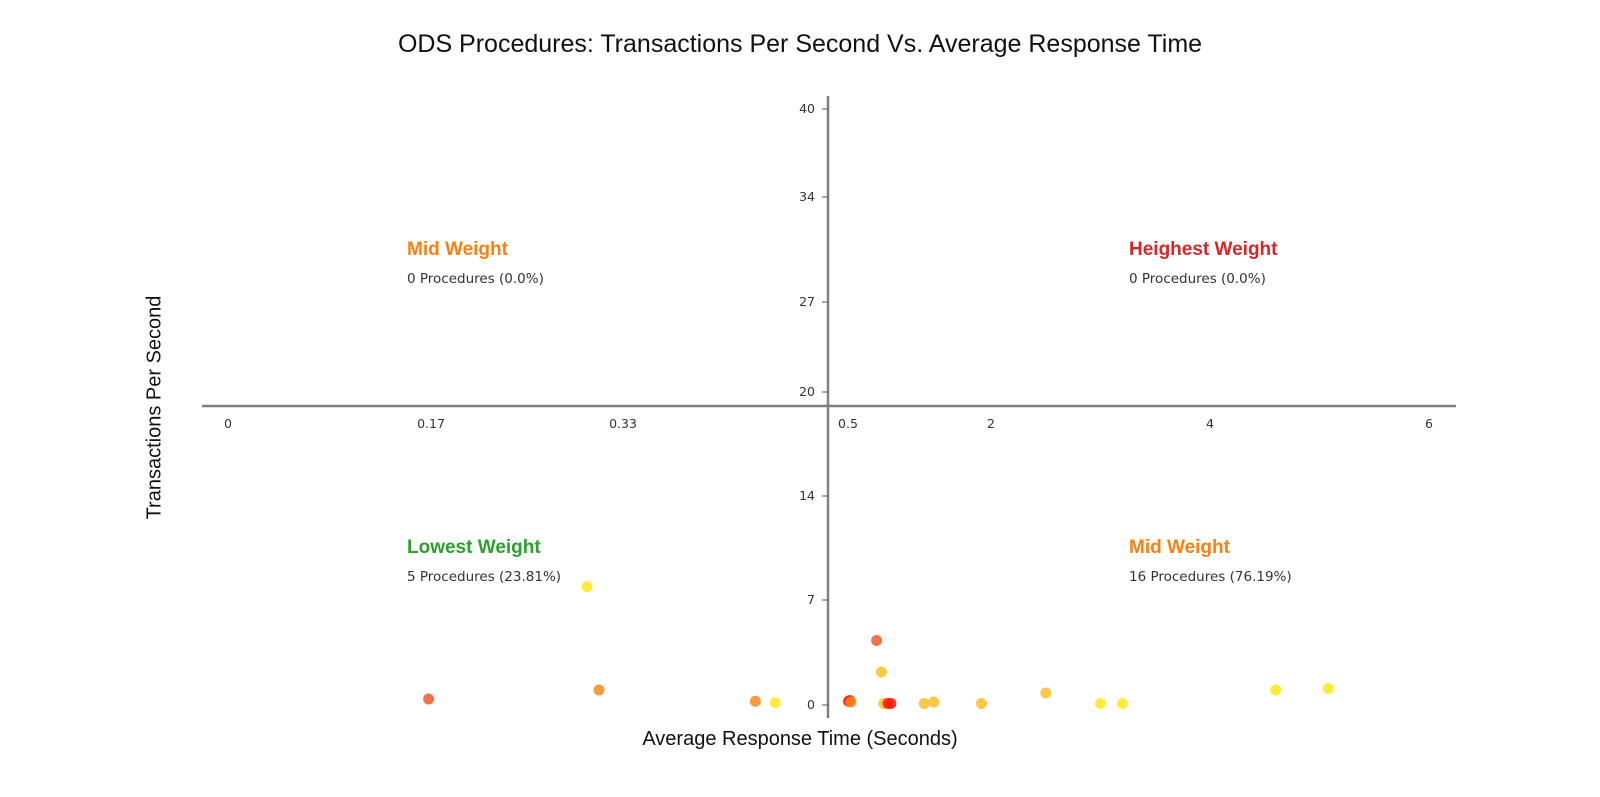 This screenshot has height=797, width=1600. I want to click on x-tick-label: 2, so click(991, 423).